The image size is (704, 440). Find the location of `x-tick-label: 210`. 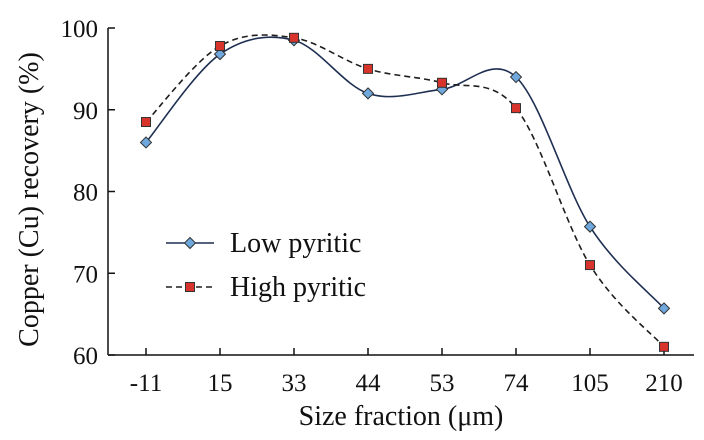

x-tick-label: 210 is located at coordinates (664, 383).